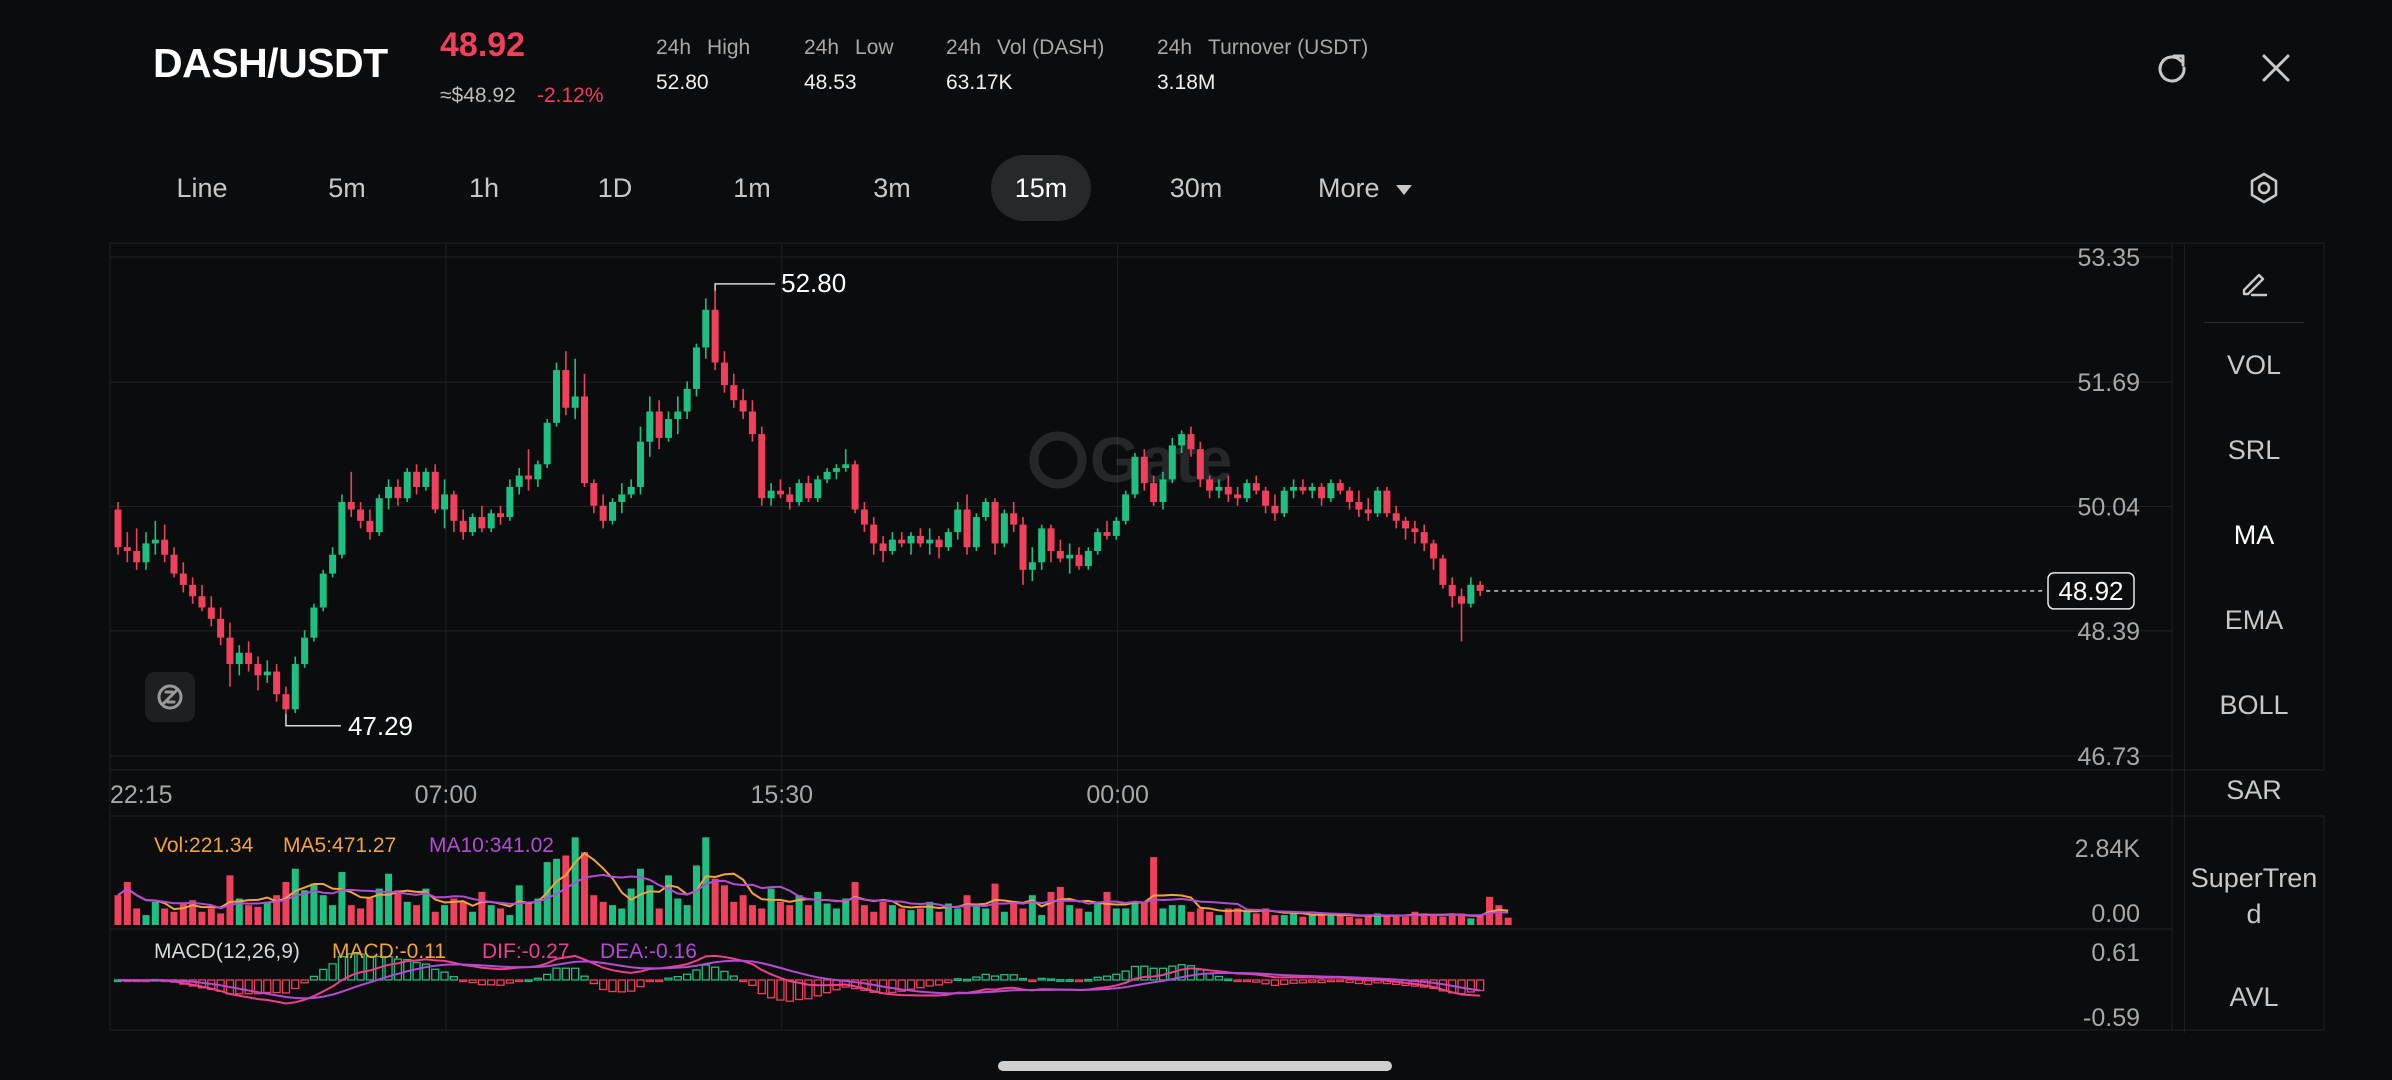 Image resolution: width=2392 pixels, height=1080 pixels. What do you see at coordinates (1195, 1066) in the screenshot?
I see `home-indicator` at bounding box center [1195, 1066].